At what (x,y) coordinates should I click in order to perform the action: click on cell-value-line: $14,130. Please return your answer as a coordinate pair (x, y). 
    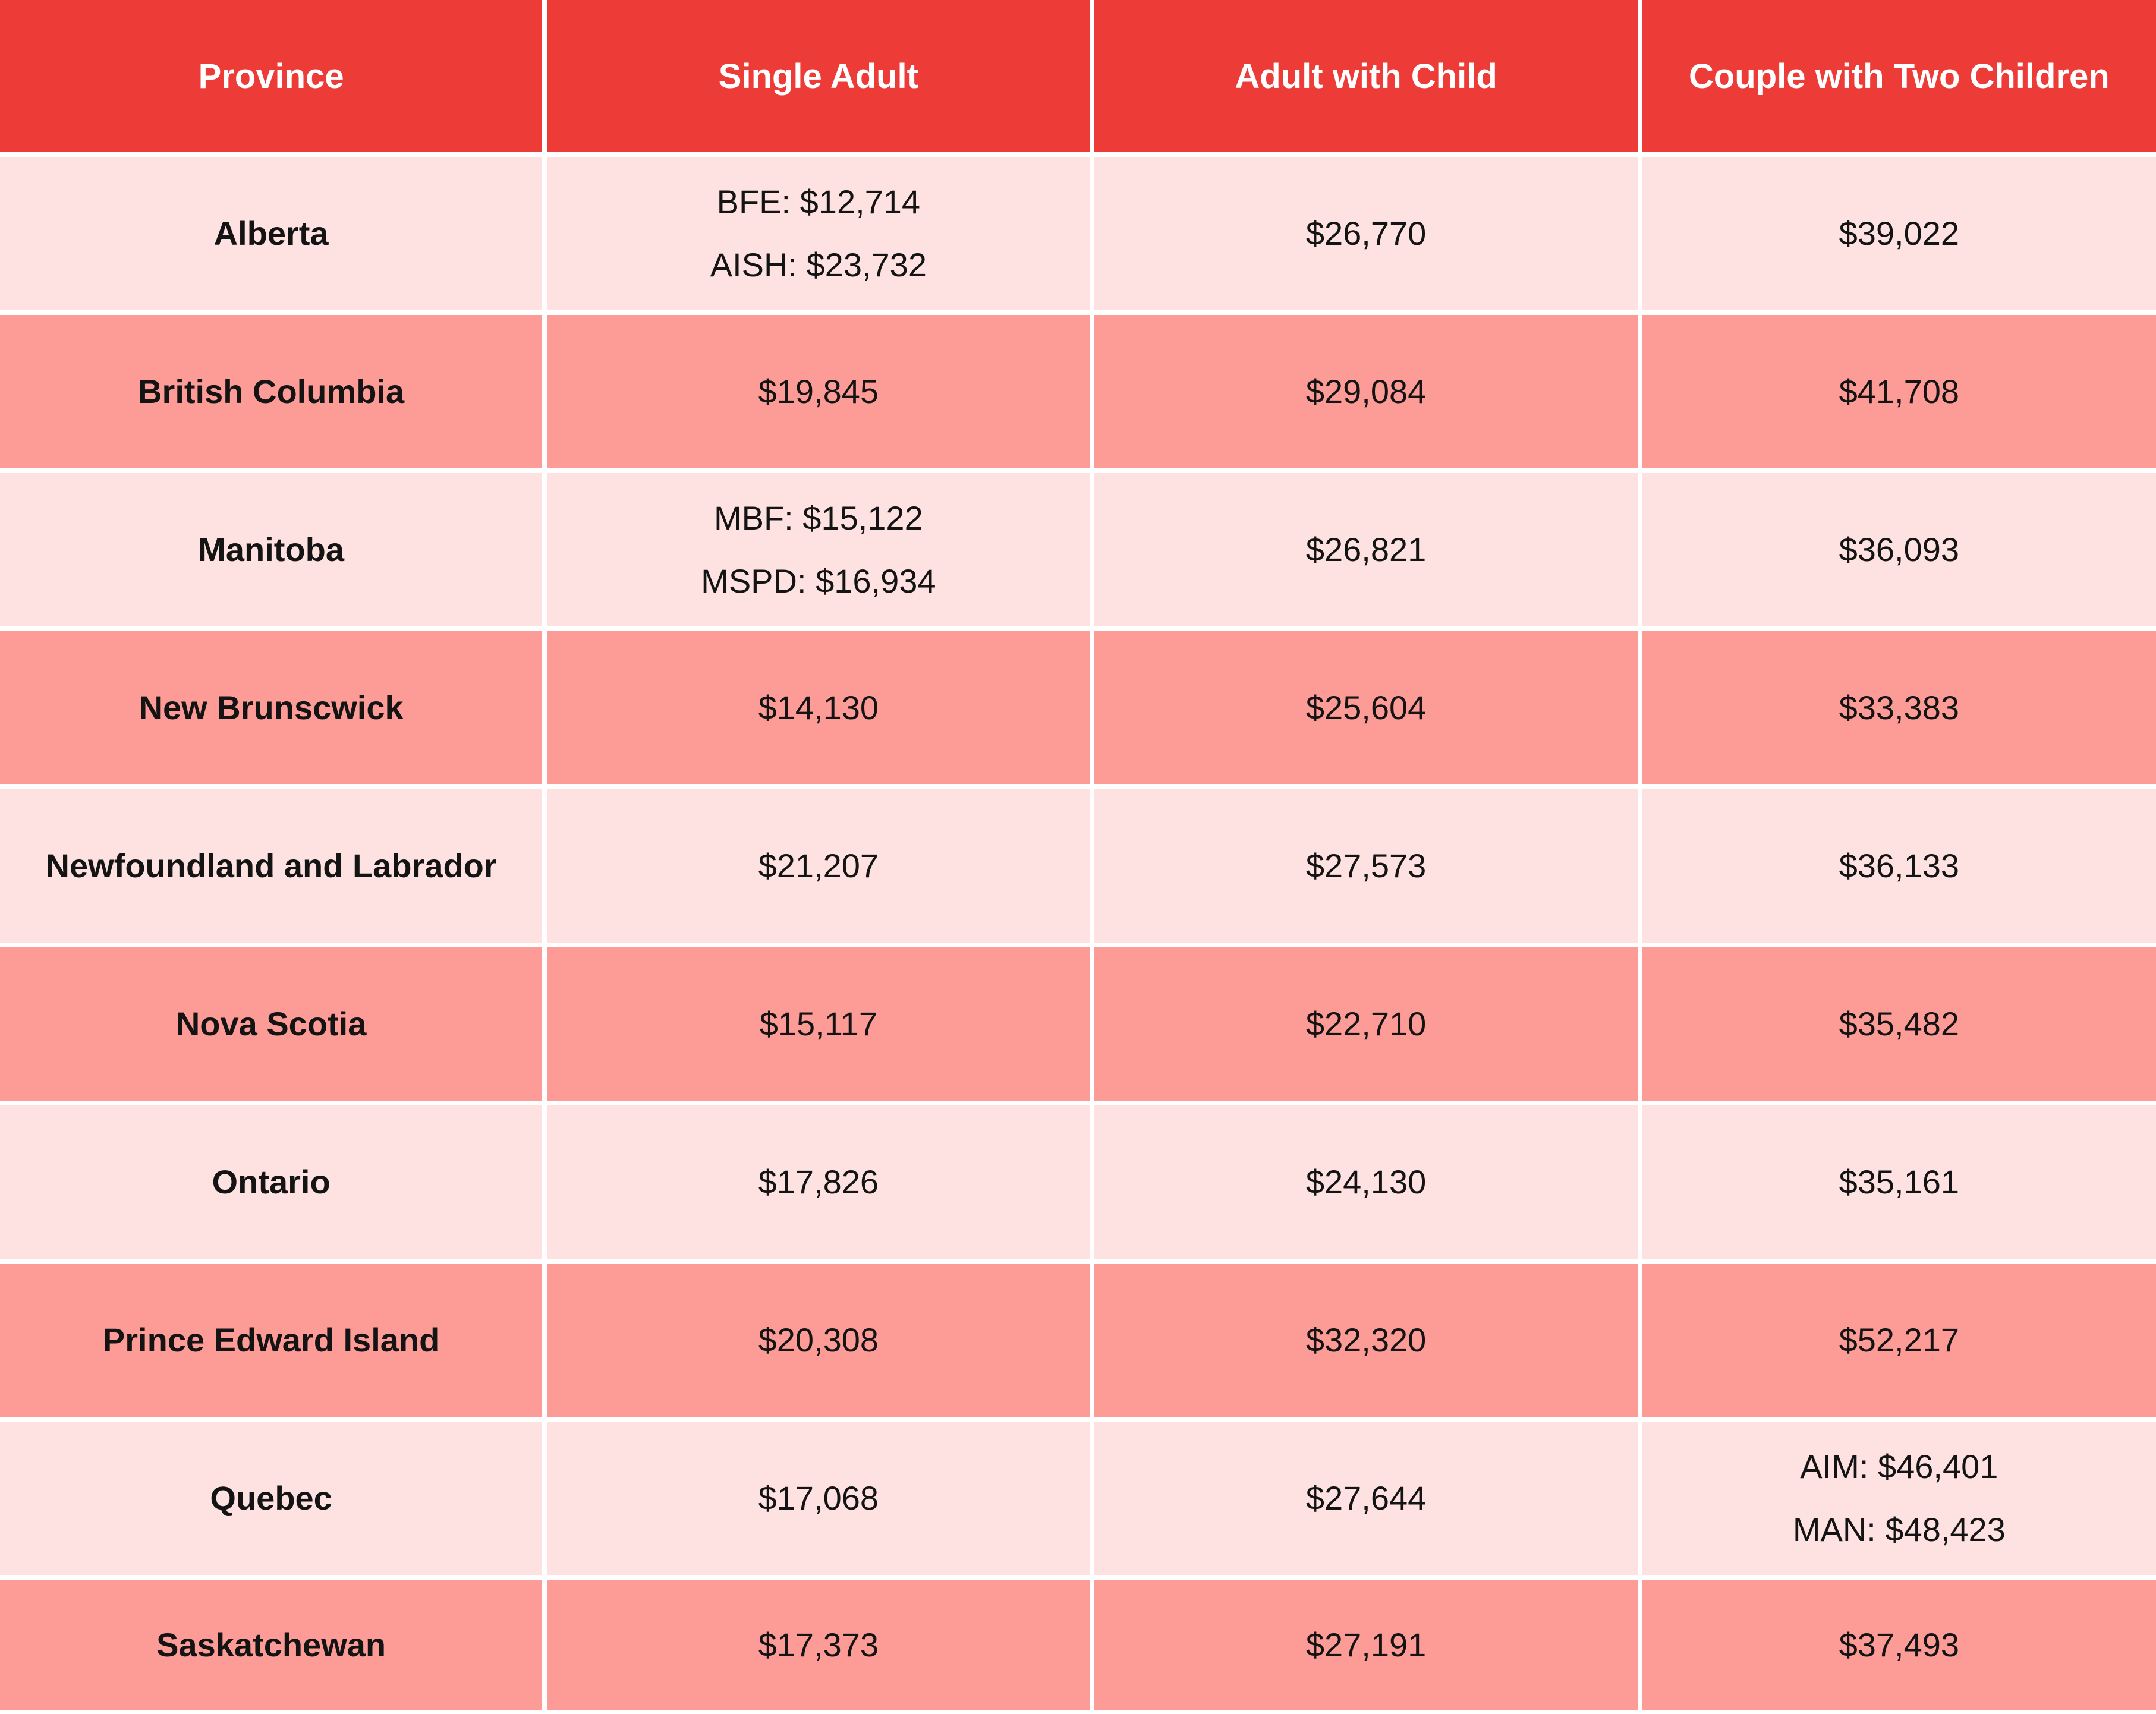
    Looking at the image, I should click on (818, 707).